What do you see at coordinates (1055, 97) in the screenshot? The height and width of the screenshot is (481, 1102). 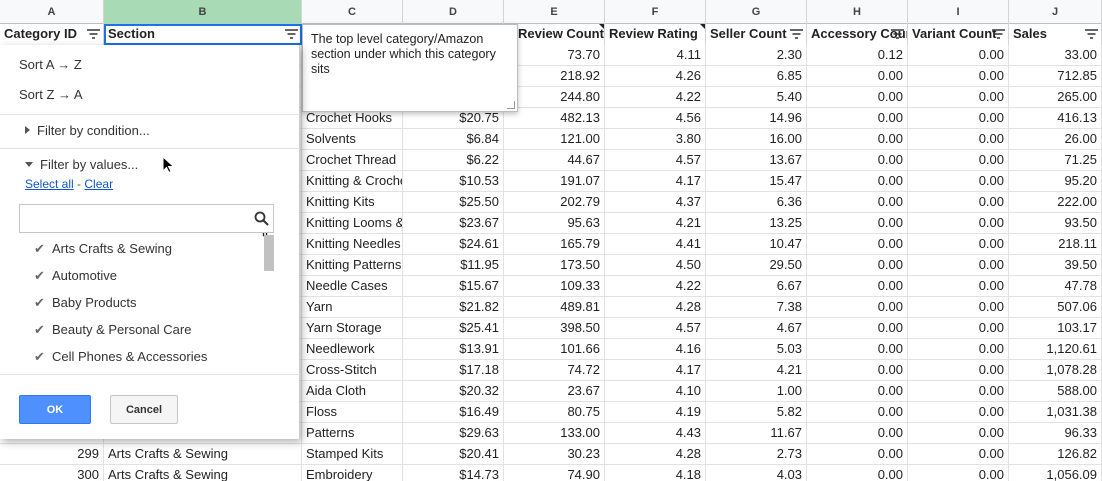 I see `table-cell-j: 265.00` at bounding box center [1055, 97].